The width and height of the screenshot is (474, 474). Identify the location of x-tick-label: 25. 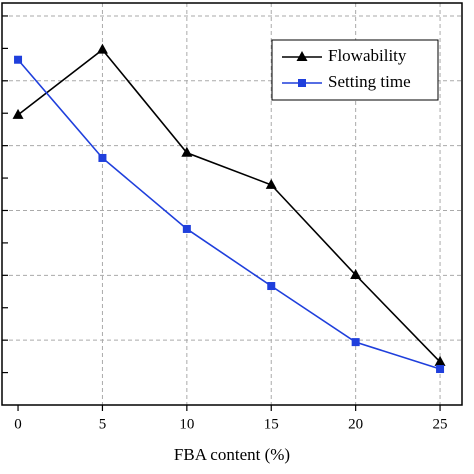
(440, 424).